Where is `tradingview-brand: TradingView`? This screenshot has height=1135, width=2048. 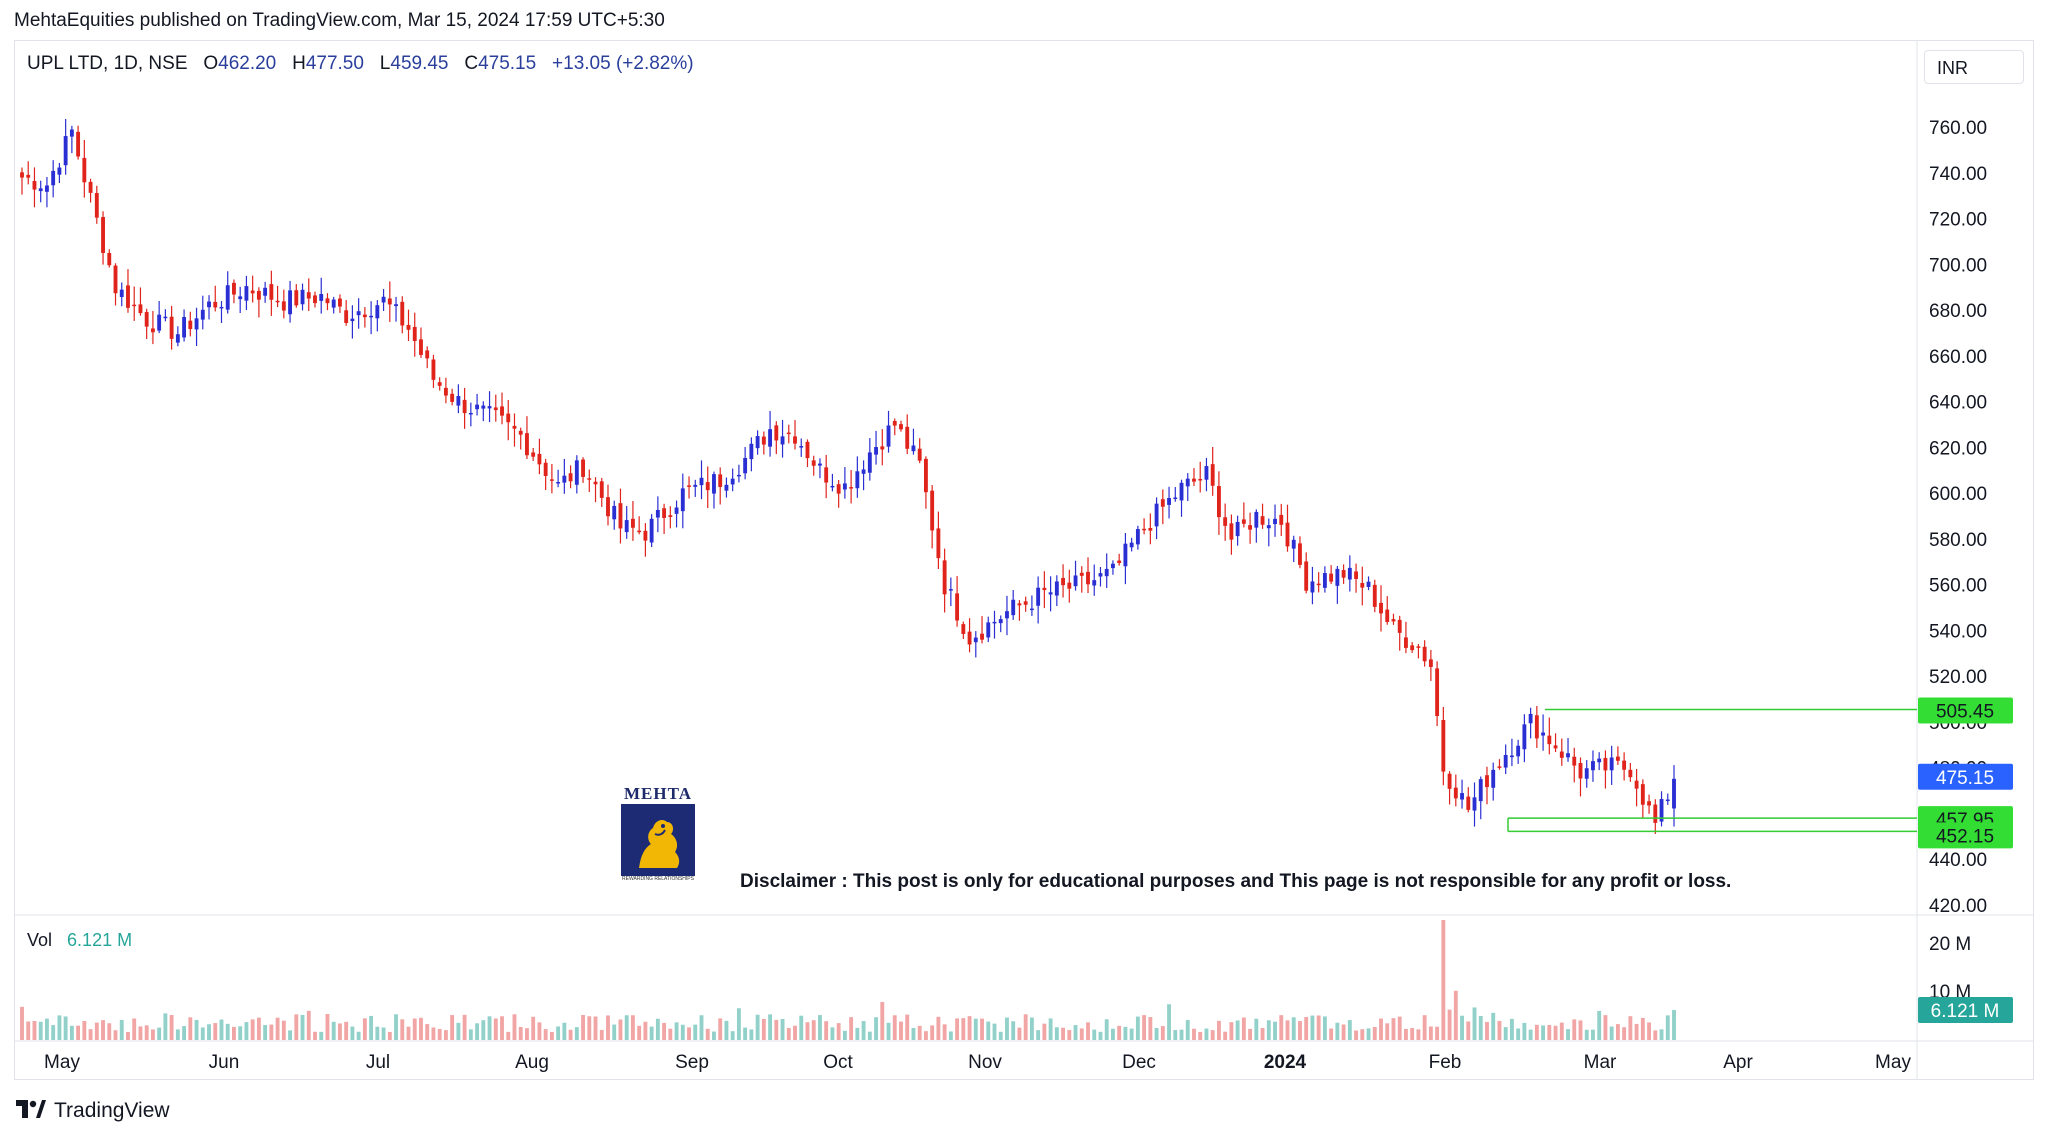
tradingview-brand: TradingView is located at coordinates (112, 1110).